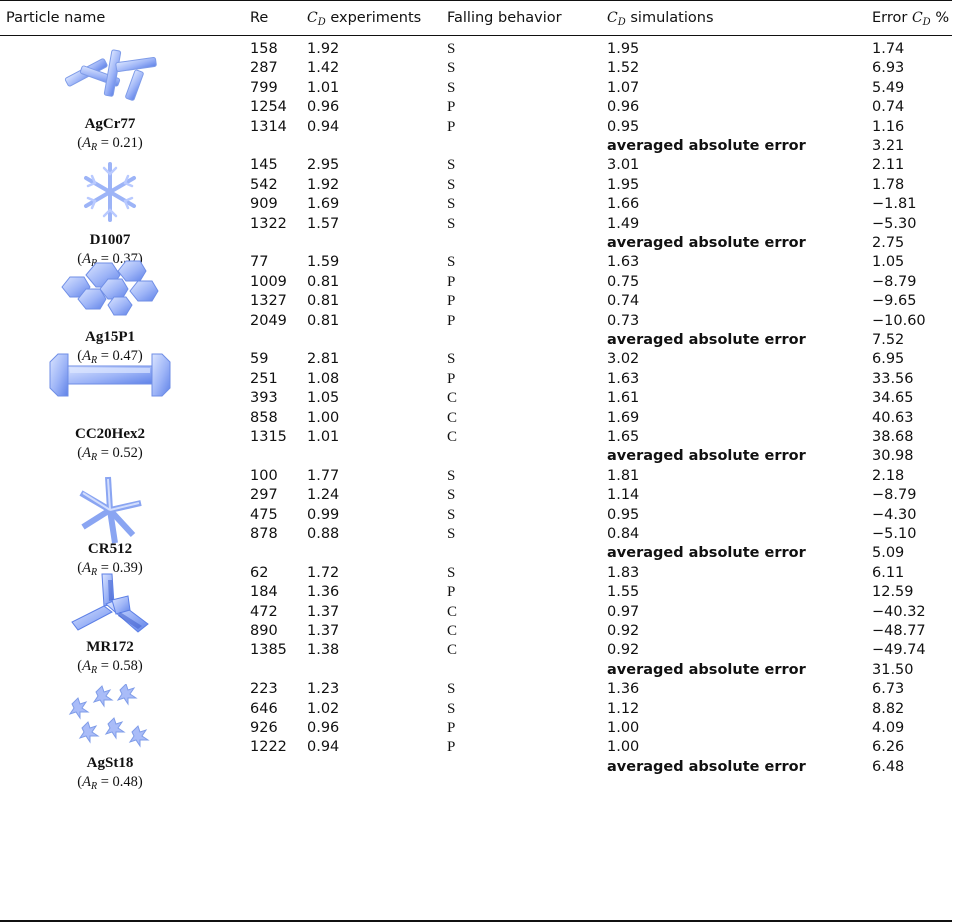 This screenshot has width=954, height=923. What do you see at coordinates (476, 35) in the screenshot?
I see `header-rule` at bounding box center [476, 35].